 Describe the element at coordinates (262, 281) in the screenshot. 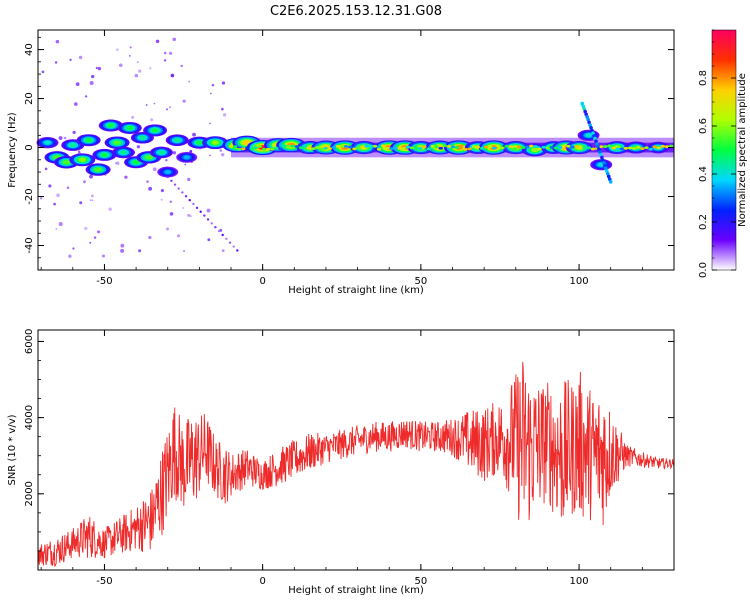

I see `spectrogram-x-tick-label: 0` at that location.